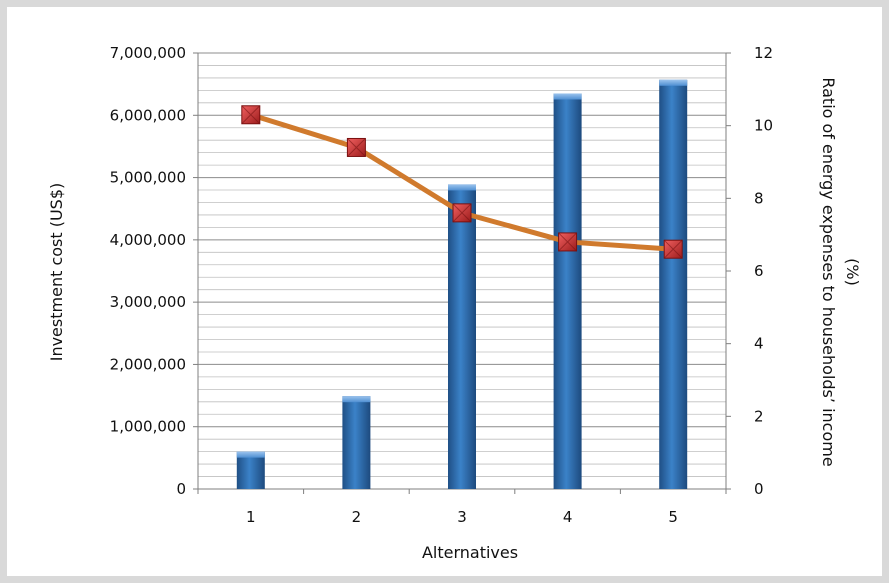 This screenshot has width=889, height=583. I want to click on line-series, so click(462, 182).